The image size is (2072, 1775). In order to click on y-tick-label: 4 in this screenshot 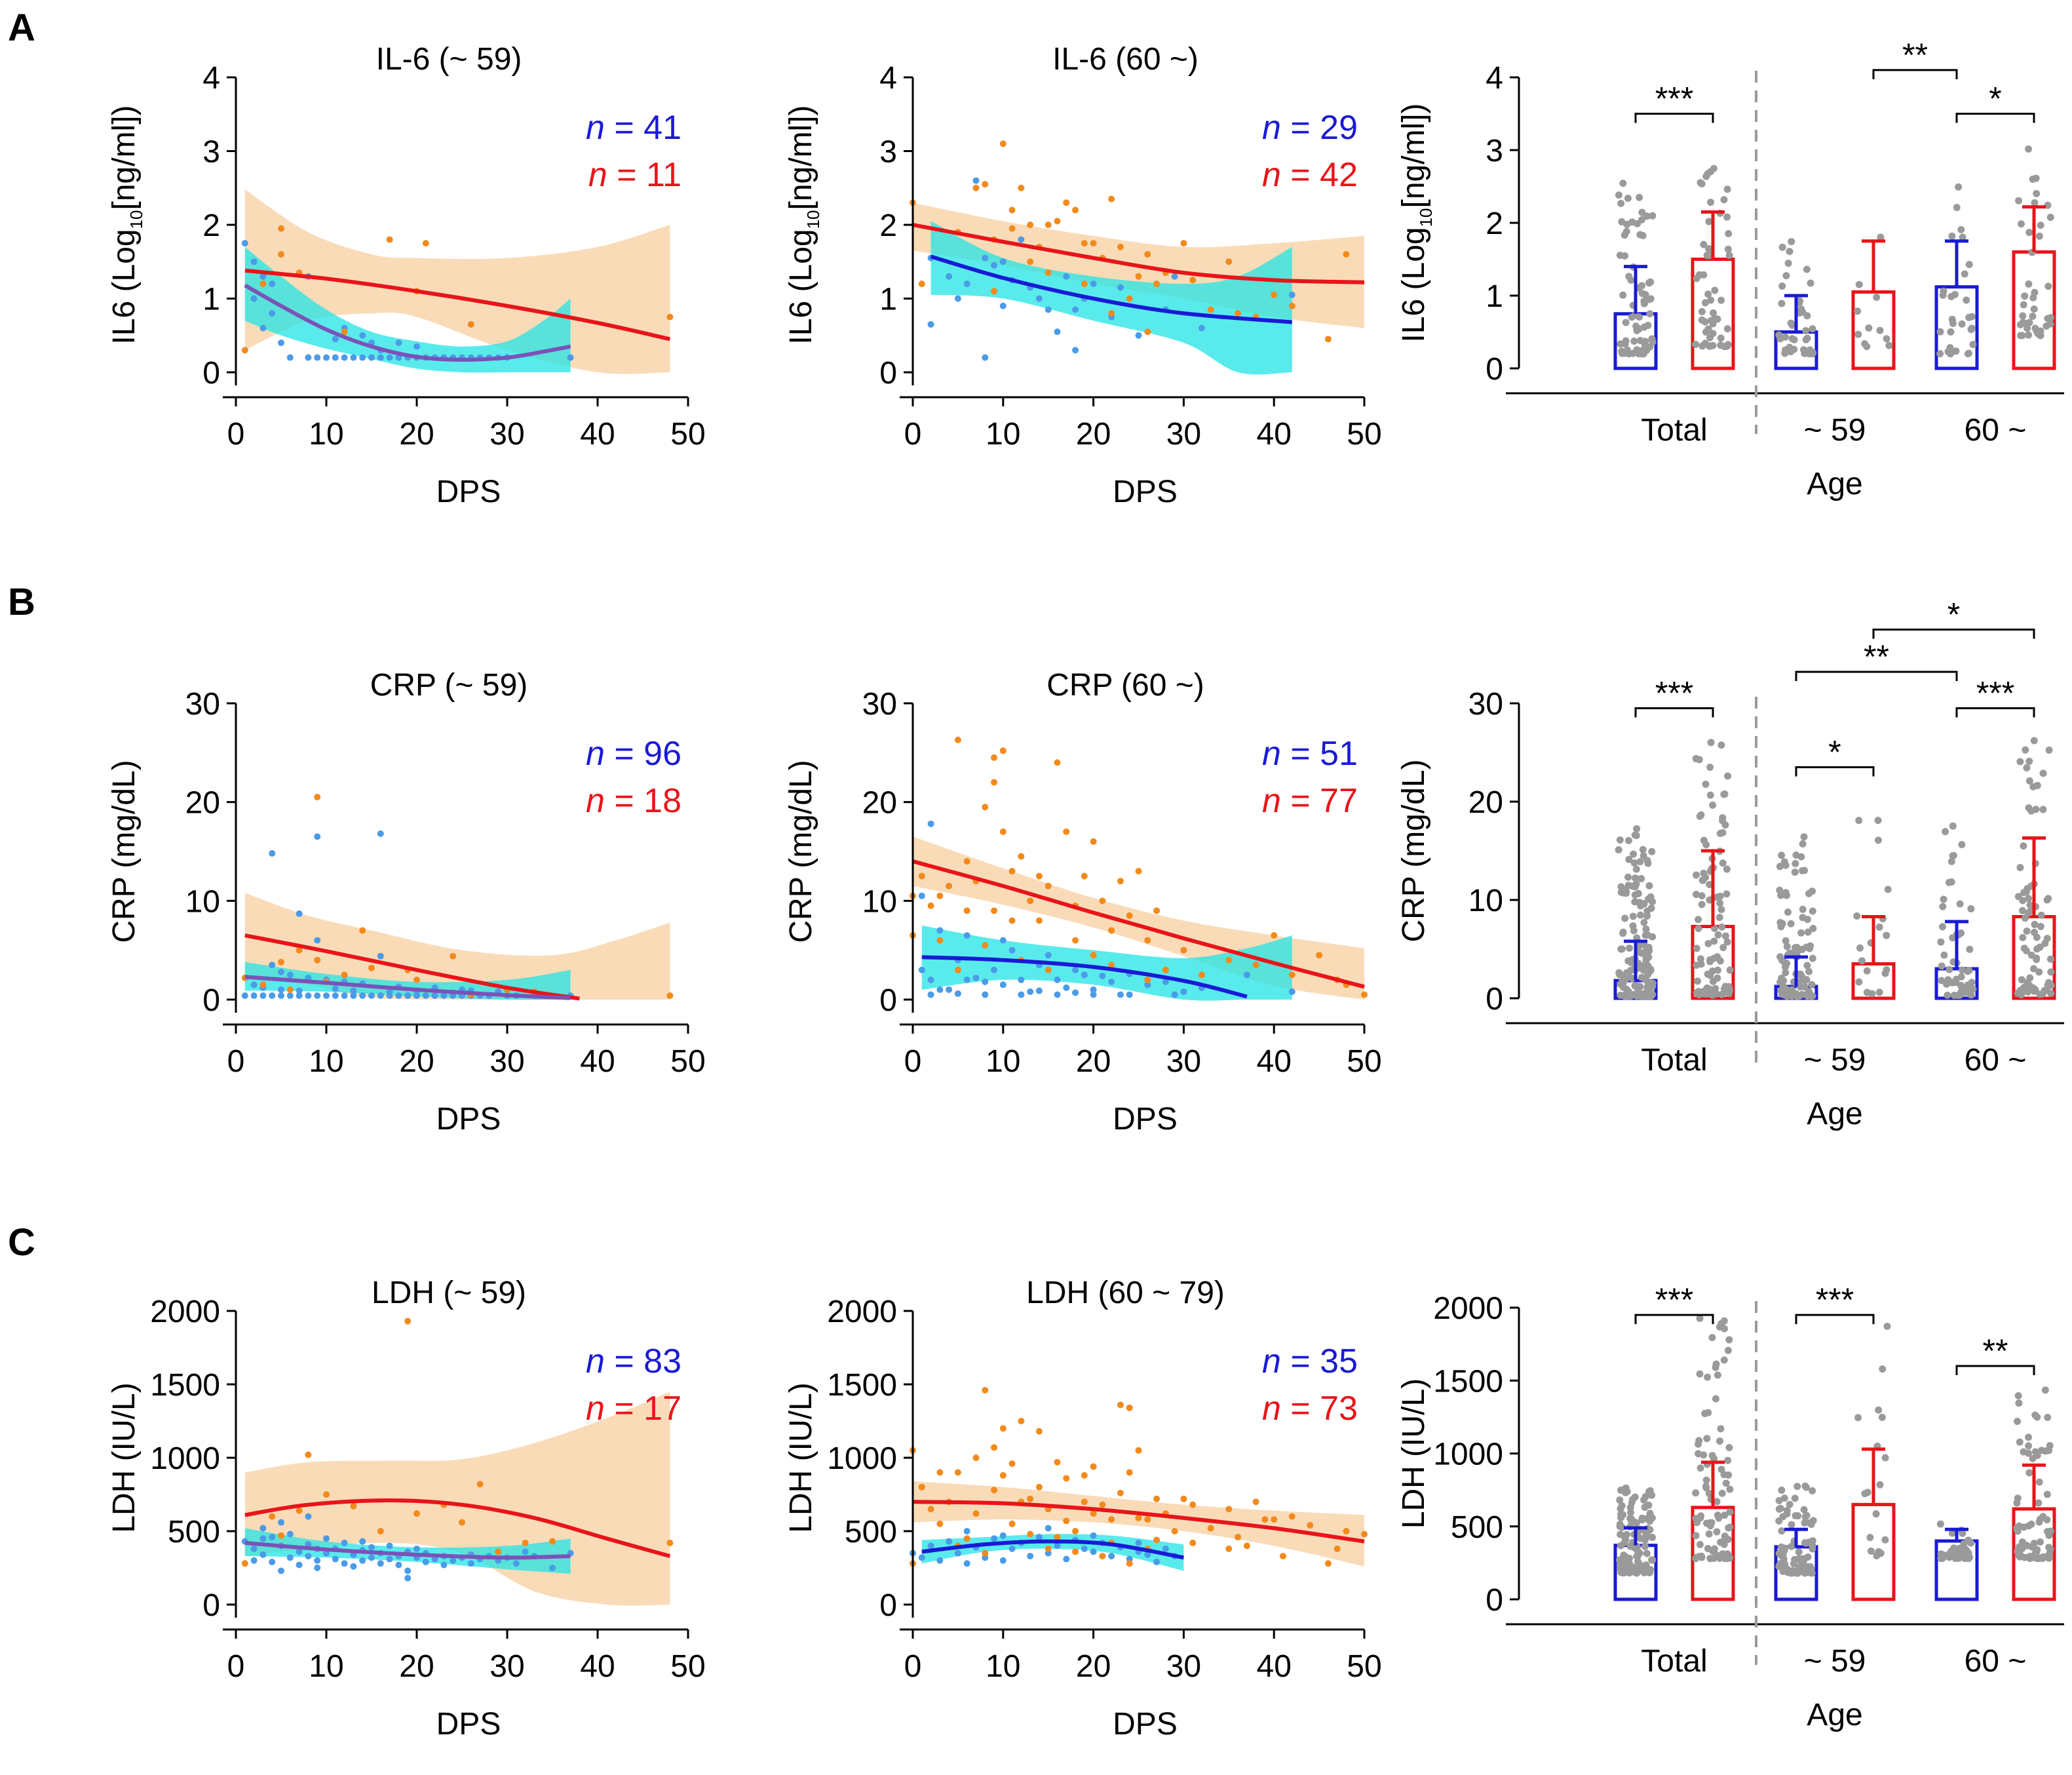, I will do `click(888, 79)`.